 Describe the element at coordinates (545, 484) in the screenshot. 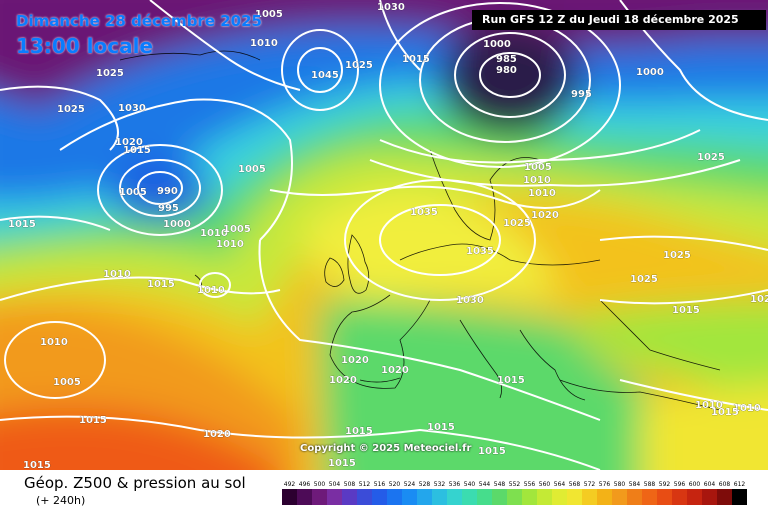

I see `scale-tick-label: 560` at that location.